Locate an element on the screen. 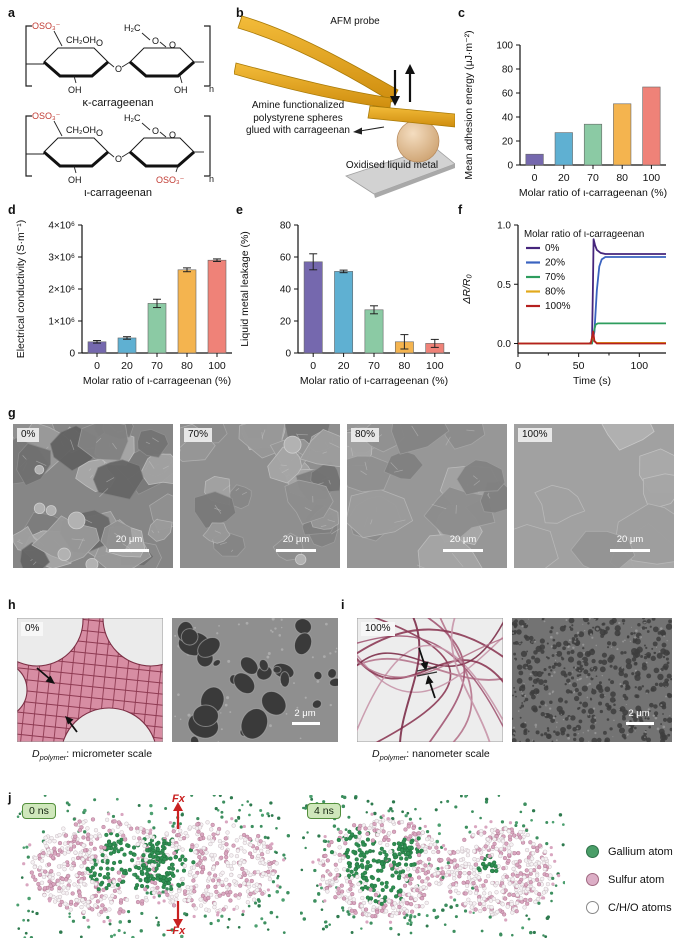 This screenshot has height=938, width=674. sulfur-atom-label: Sulfur atom is located at coordinates (636, 879).